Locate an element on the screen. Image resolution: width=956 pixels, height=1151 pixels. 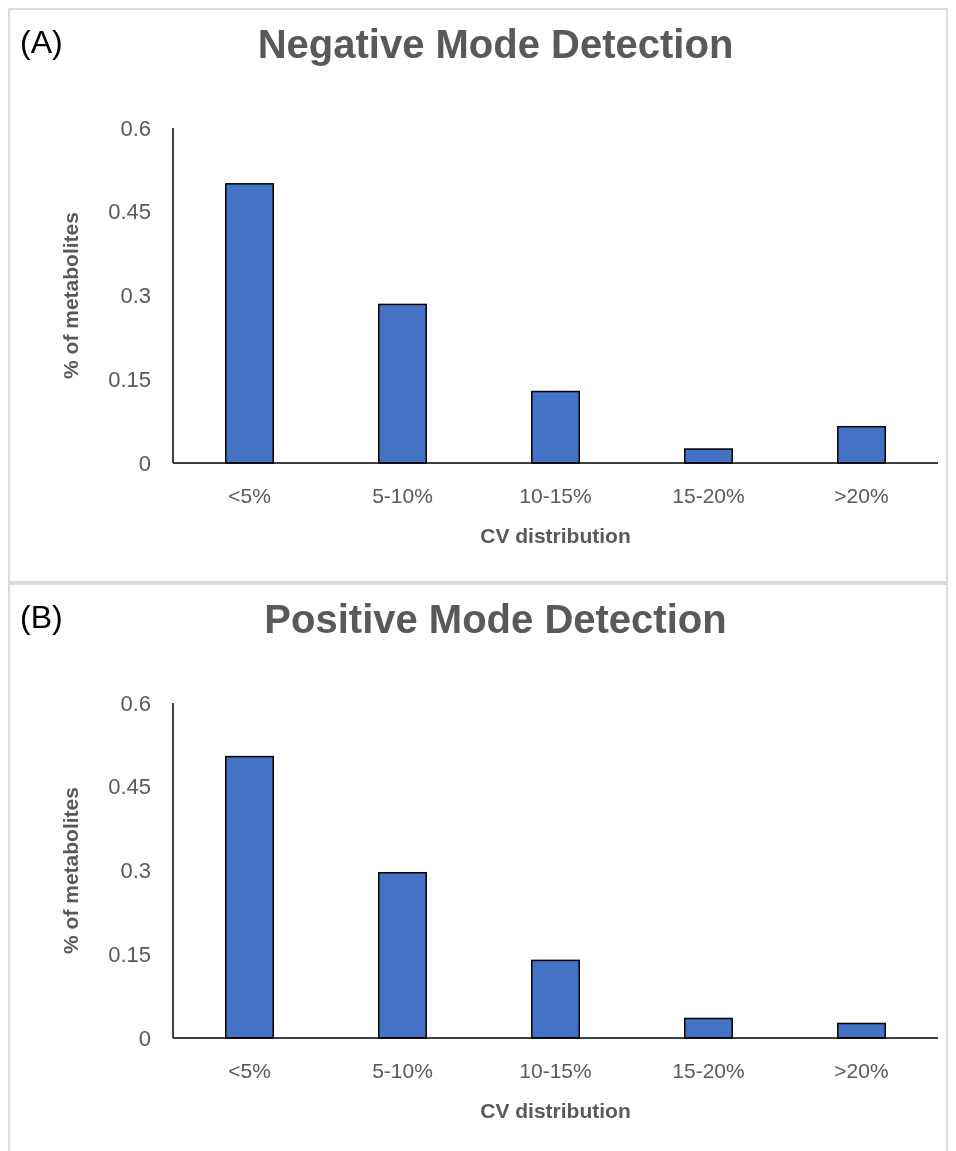
chart-title: Positive Mode Detection is located at coordinates (495, 619).